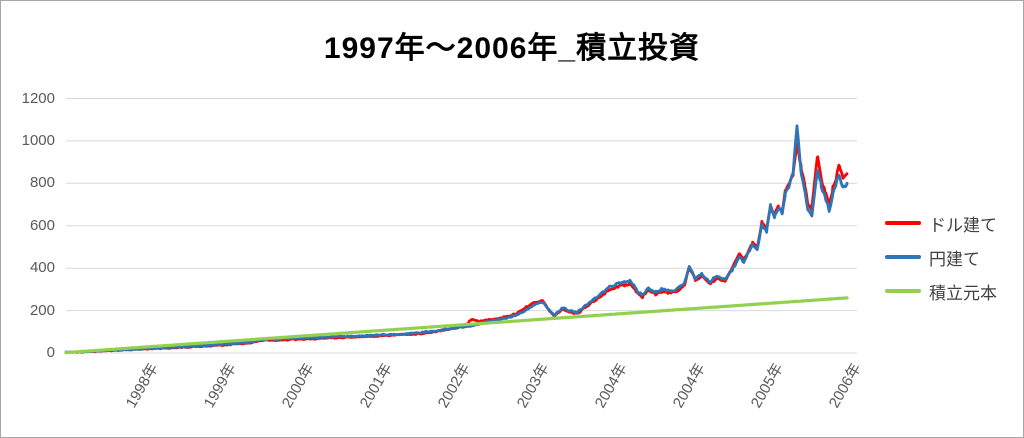  What do you see at coordinates (50, 352) in the screenshot?
I see `y-tick-label: 0` at bounding box center [50, 352].